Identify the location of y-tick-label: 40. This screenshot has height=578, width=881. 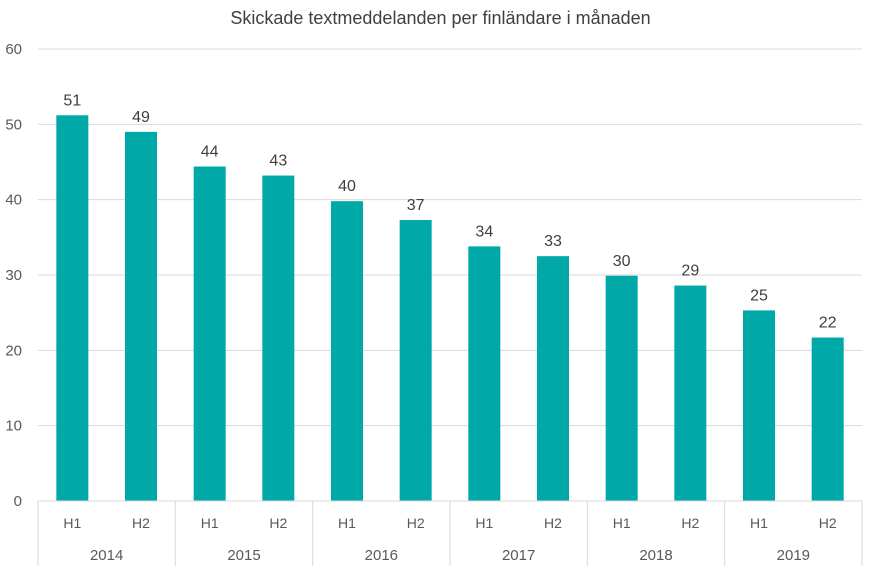
(13, 200).